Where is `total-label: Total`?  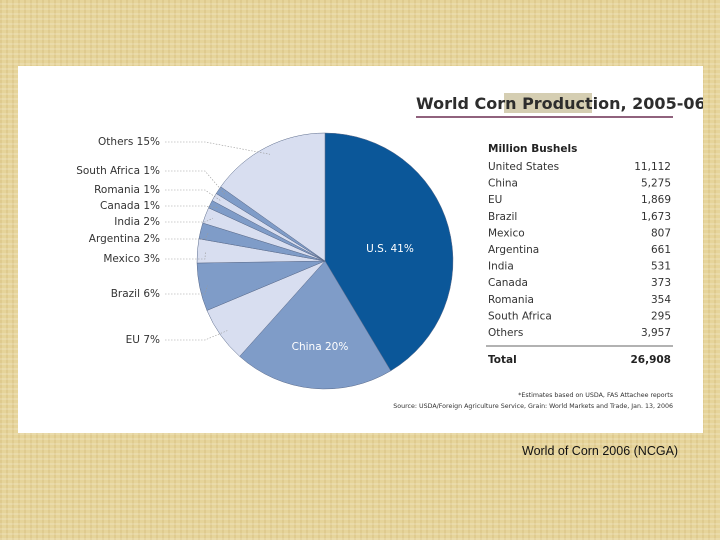
total-label: Total is located at coordinates (502, 360).